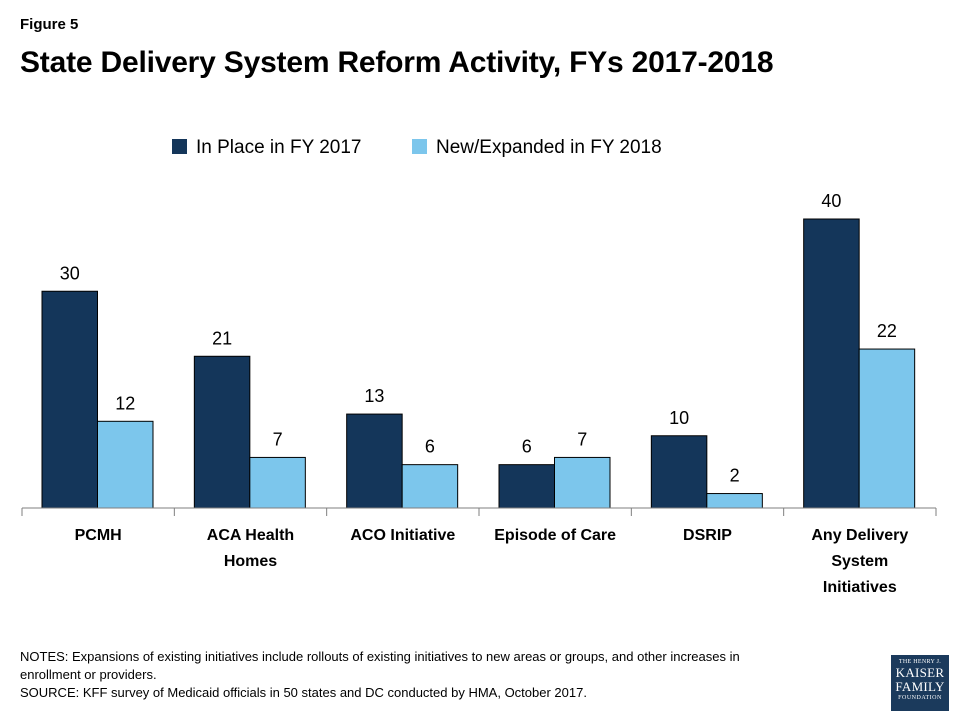  I want to click on legend-label: In Place in FY 2017, so click(278, 147).